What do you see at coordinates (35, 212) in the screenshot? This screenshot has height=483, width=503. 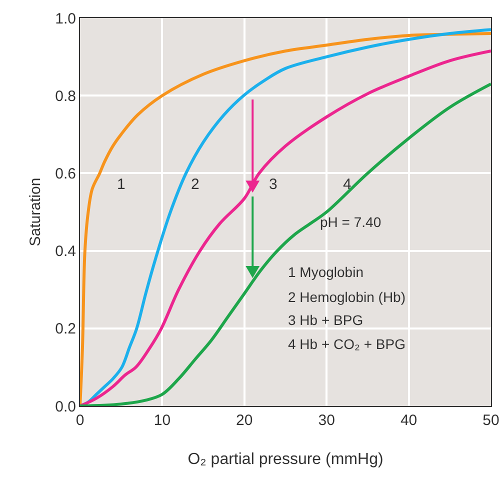 I see `y-axis-title: Saturation` at bounding box center [35, 212].